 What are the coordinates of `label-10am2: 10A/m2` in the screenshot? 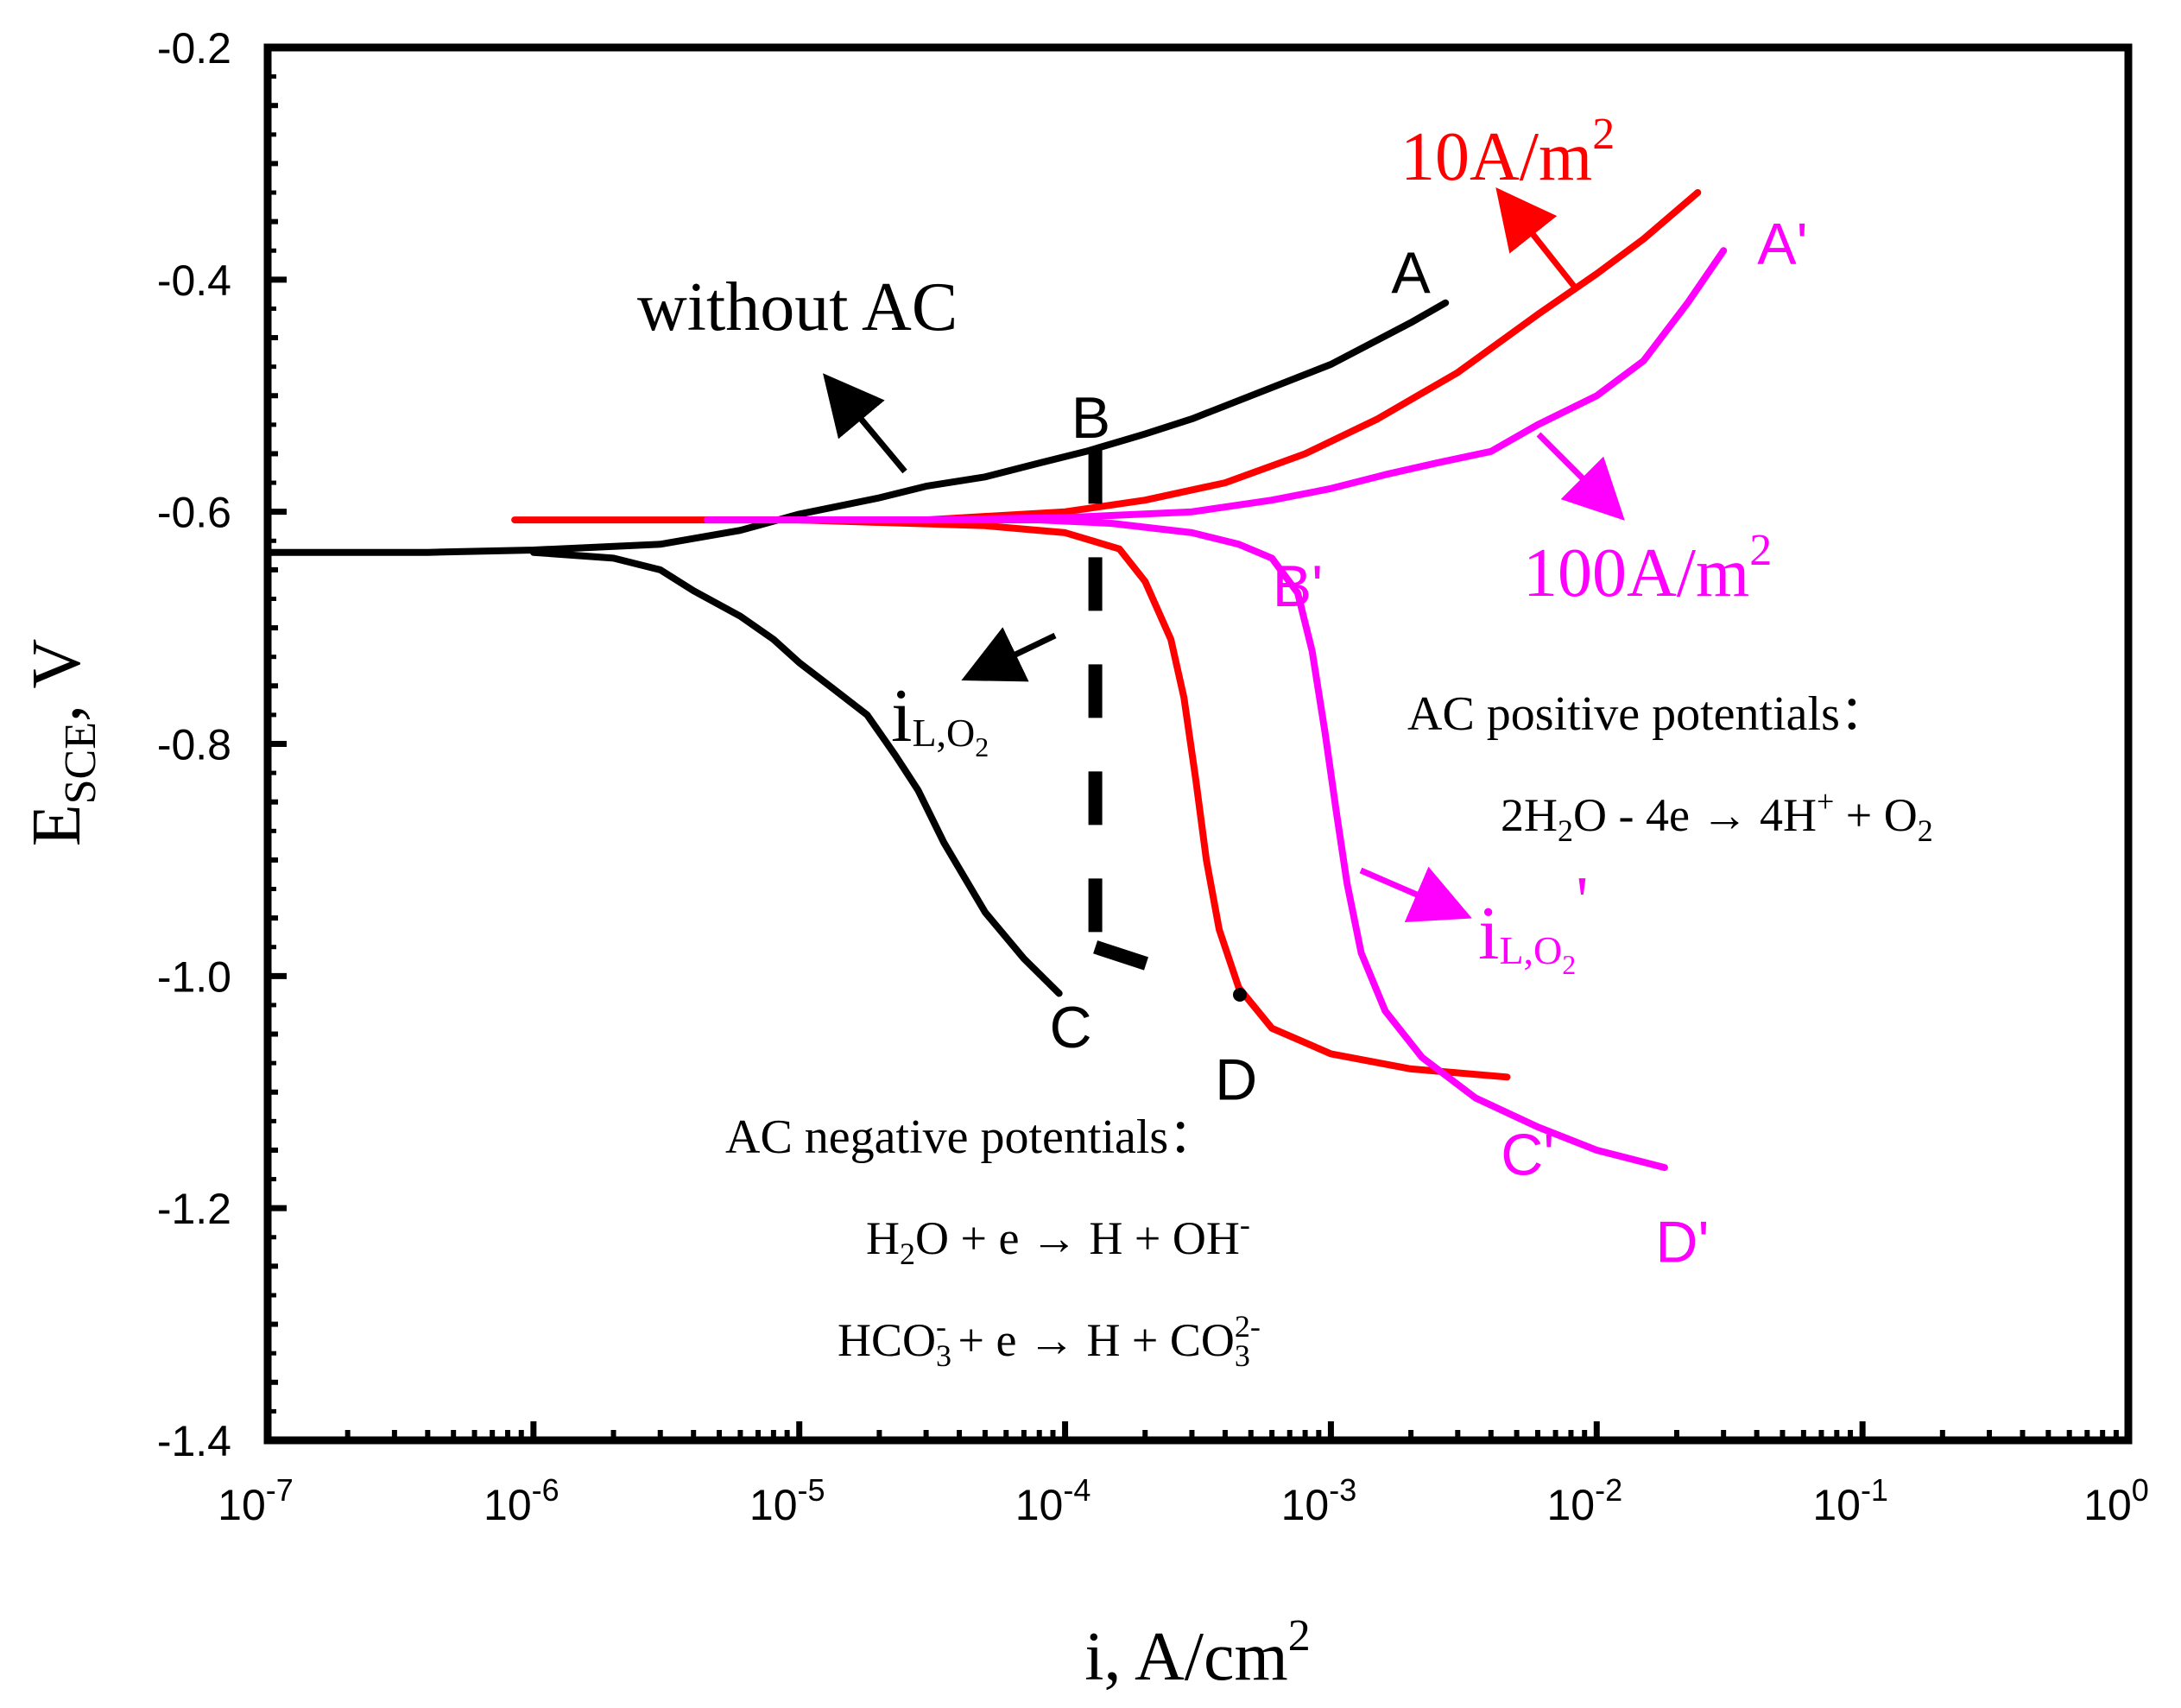 It's located at (1507, 152).